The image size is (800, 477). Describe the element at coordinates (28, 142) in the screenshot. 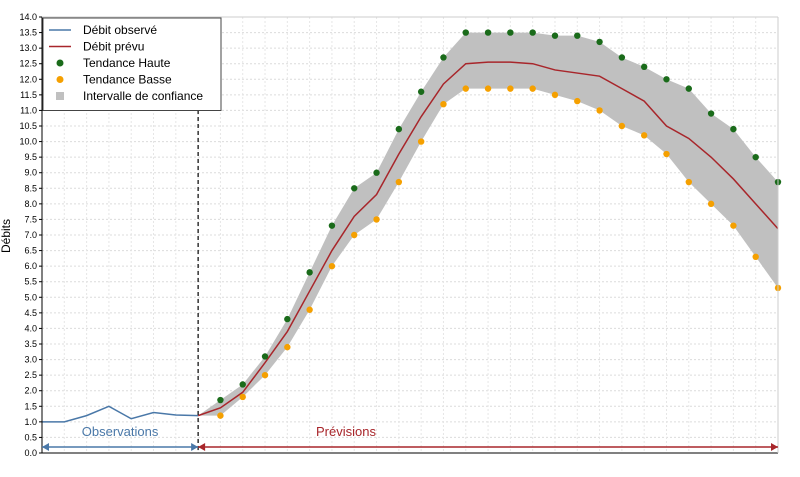

I see `y-tick-label: 10.0` at that location.